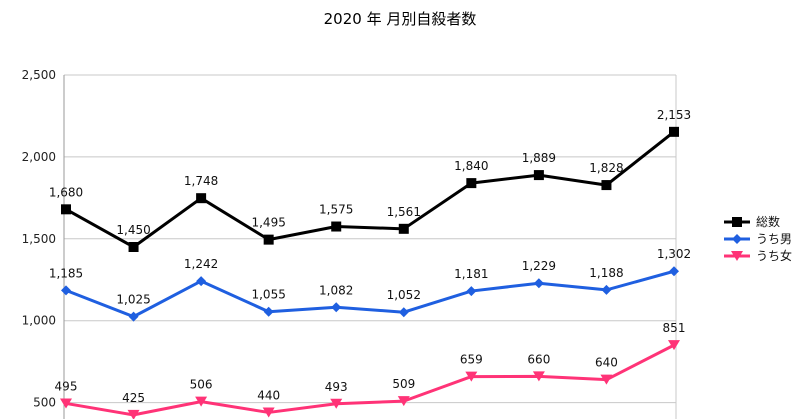 Image resolution: width=800 pixels, height=419 pixels. What do you see at coordinates (774, 255) in the screenshot?
I see `legend-label: うち女` at bounding box center [774, 255].